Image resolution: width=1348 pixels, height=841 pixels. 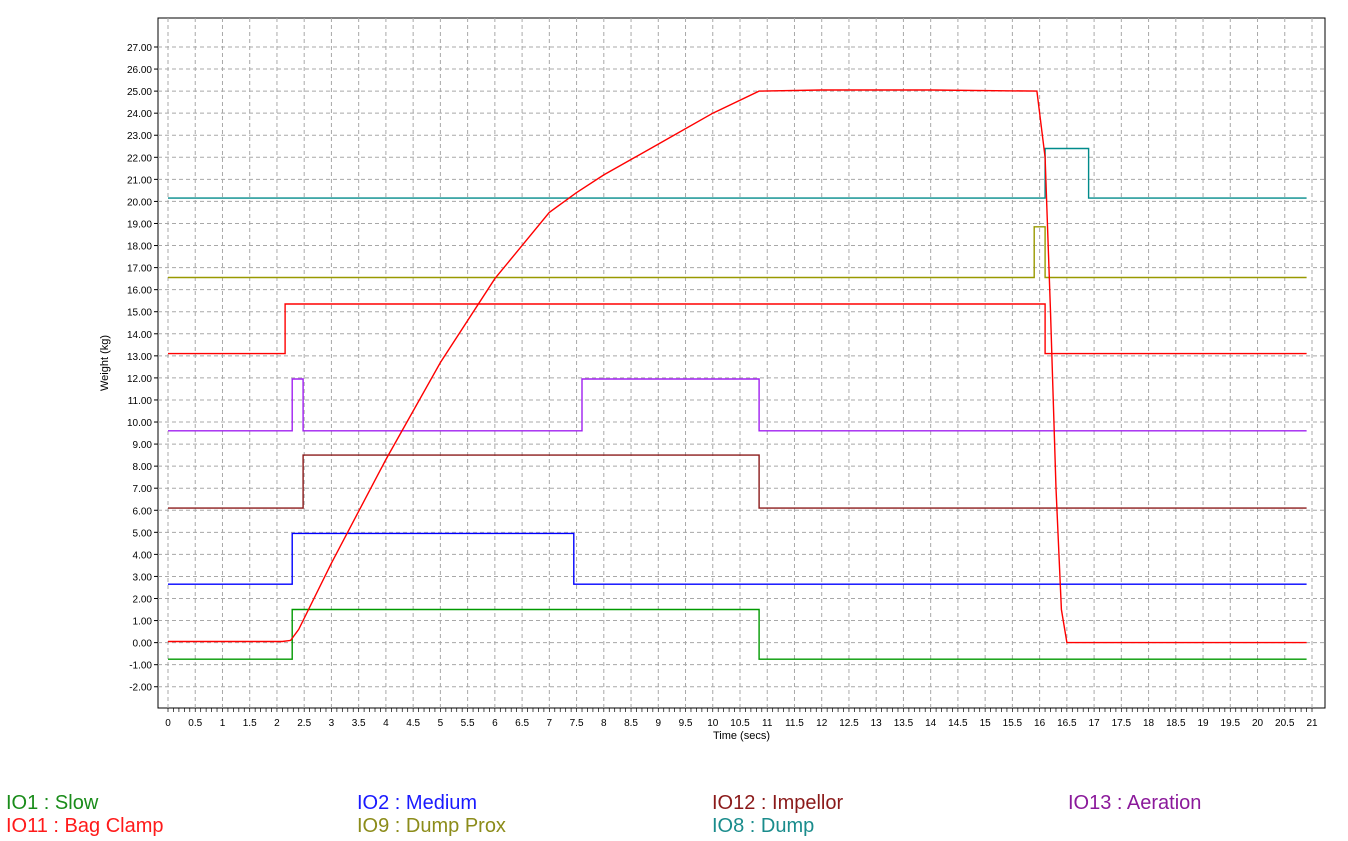 I want to click on x-tick-label: 6.5, so click(x=522, y=723).